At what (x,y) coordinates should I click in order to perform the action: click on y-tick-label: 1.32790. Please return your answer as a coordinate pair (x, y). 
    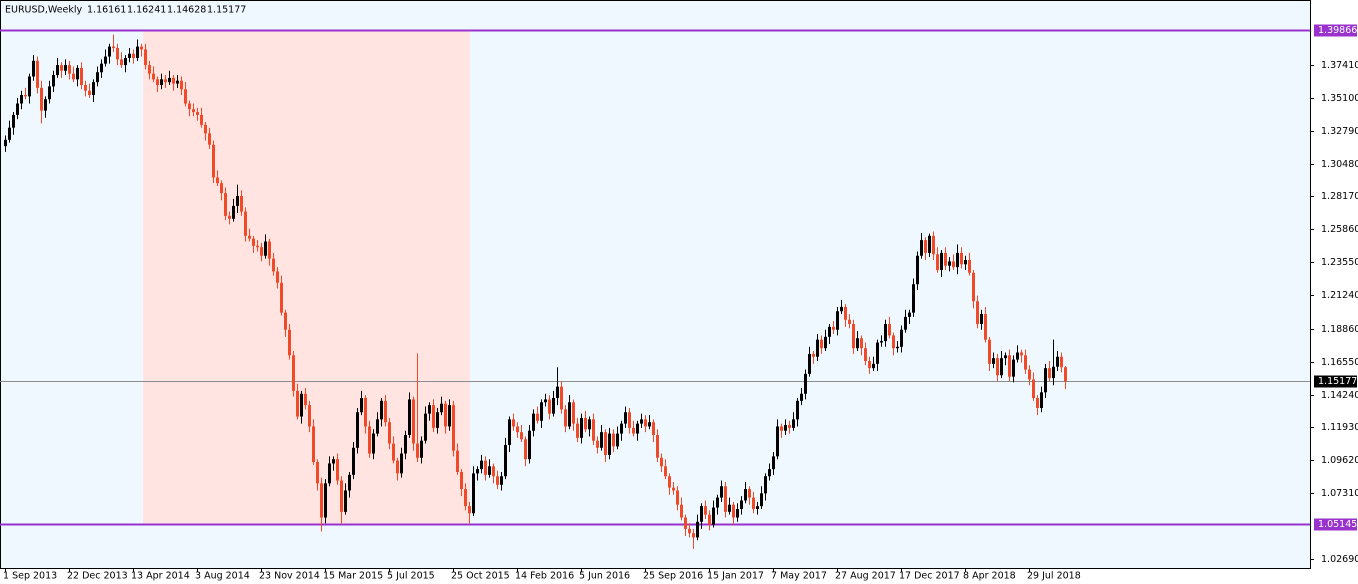
    Looking at the image, I should click on (1339, 131).